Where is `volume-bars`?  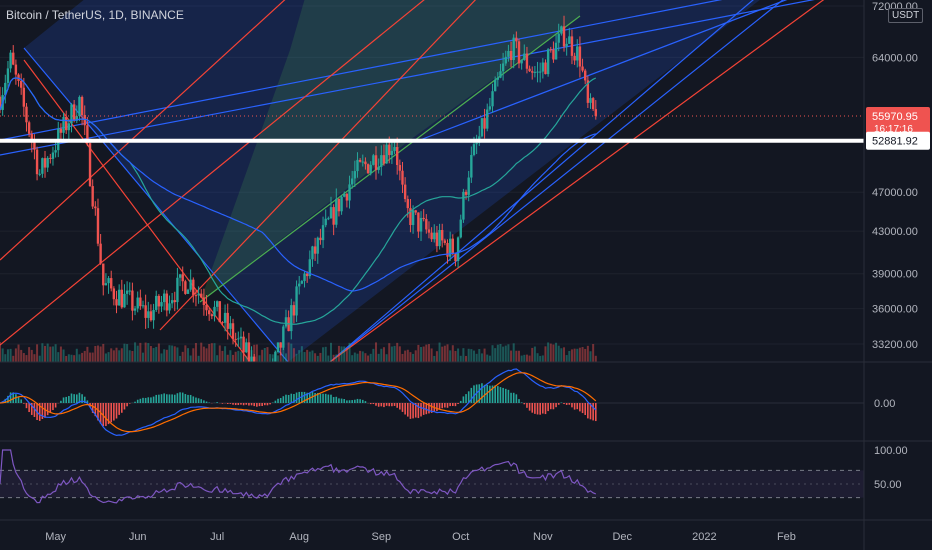
volume-bars is located at coordinates (298, 352).